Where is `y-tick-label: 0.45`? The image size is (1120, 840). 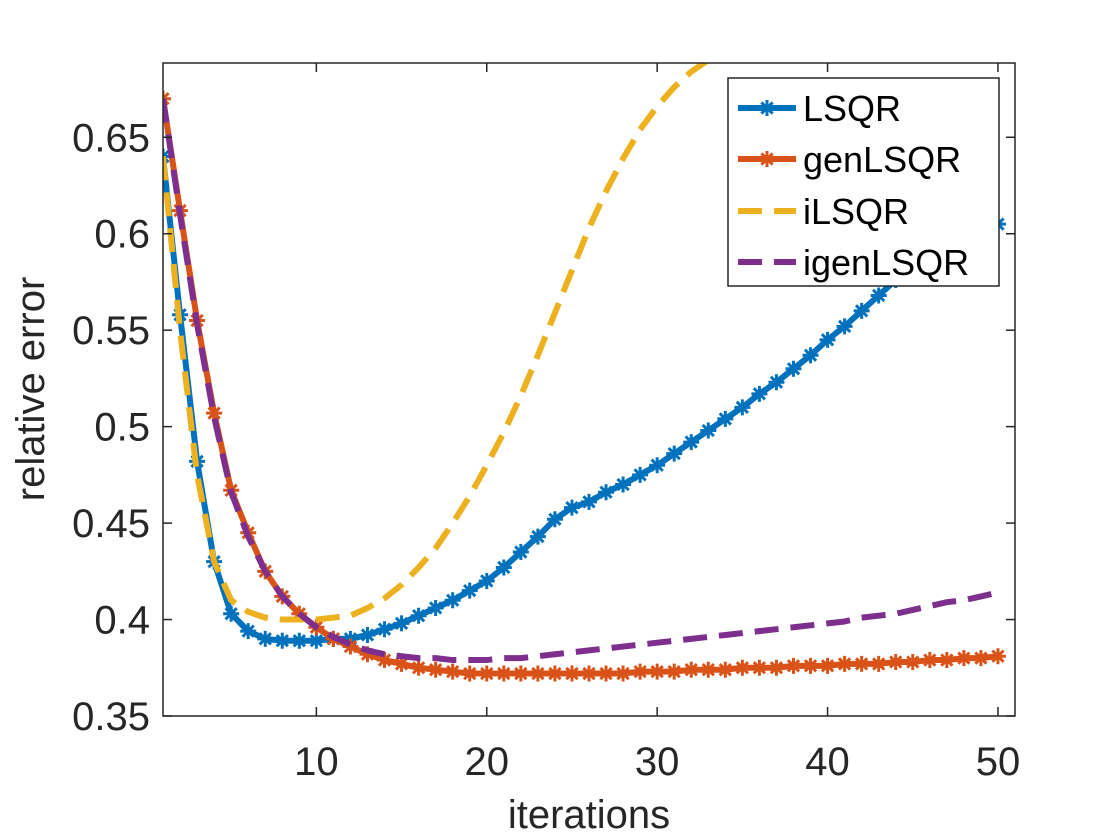
y-tick-label: 0.45 is located at coordinates (111, 524).